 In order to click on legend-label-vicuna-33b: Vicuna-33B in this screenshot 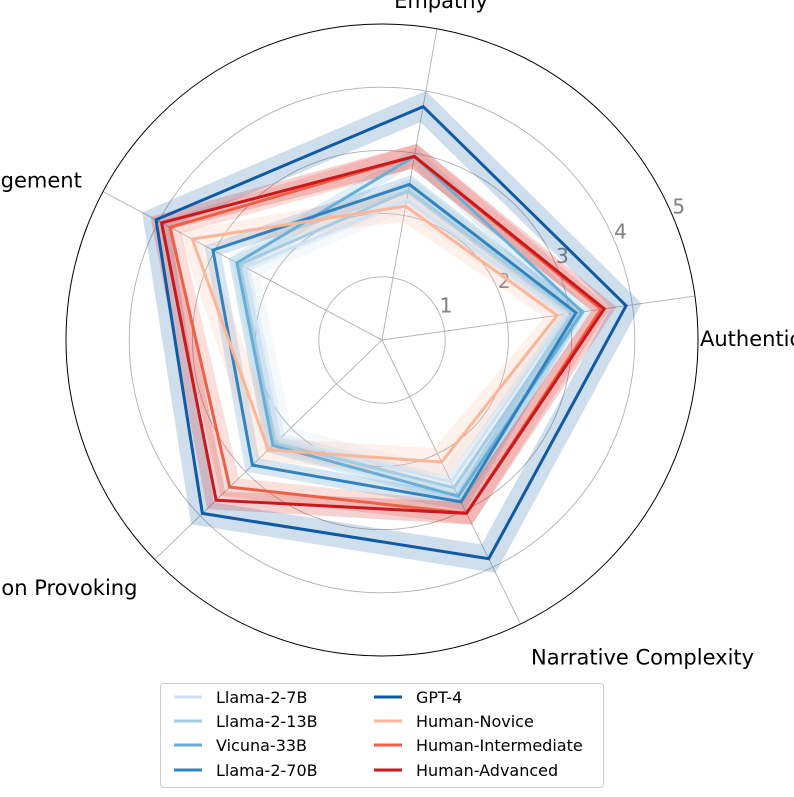, I will do `click(261, 745)`.